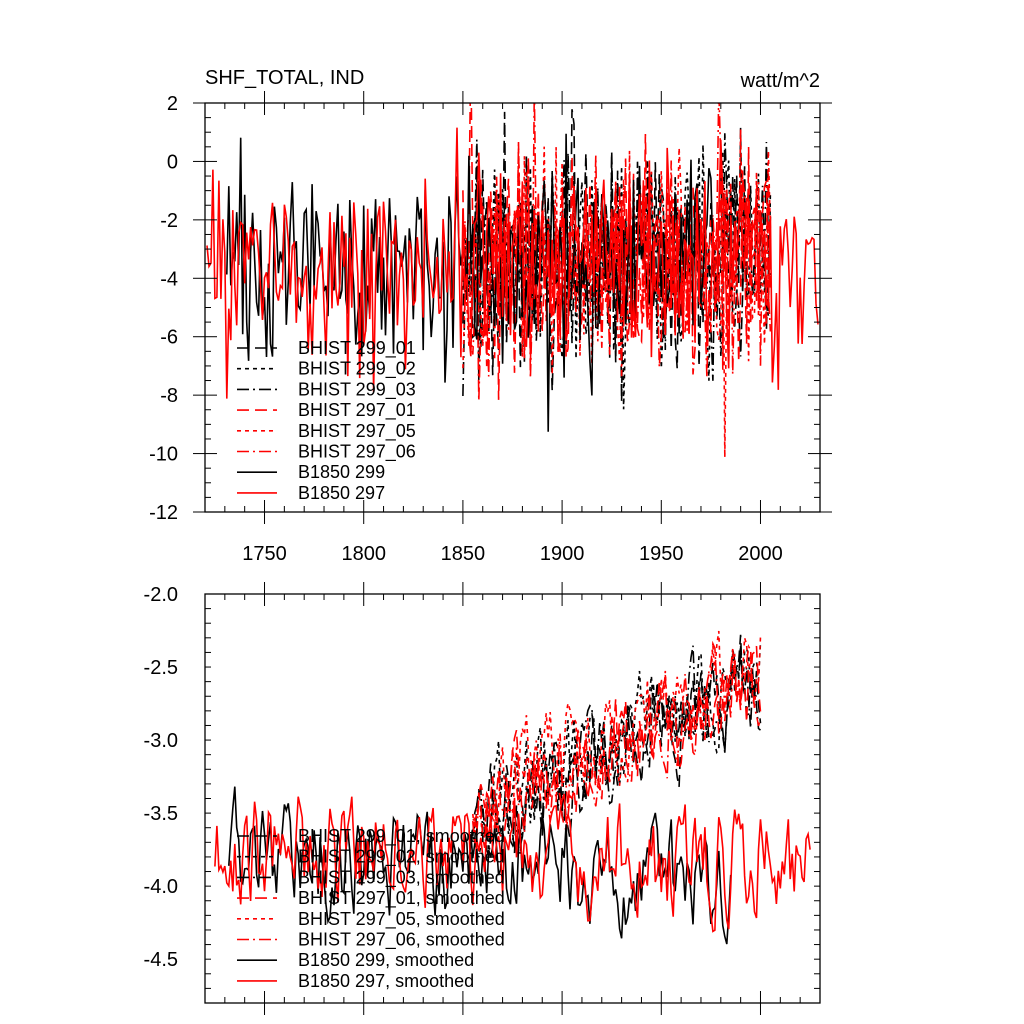 The height and width of the screenshot is (1024, 1024). I want to click on y-tick-label: -12, so click(163, 513).